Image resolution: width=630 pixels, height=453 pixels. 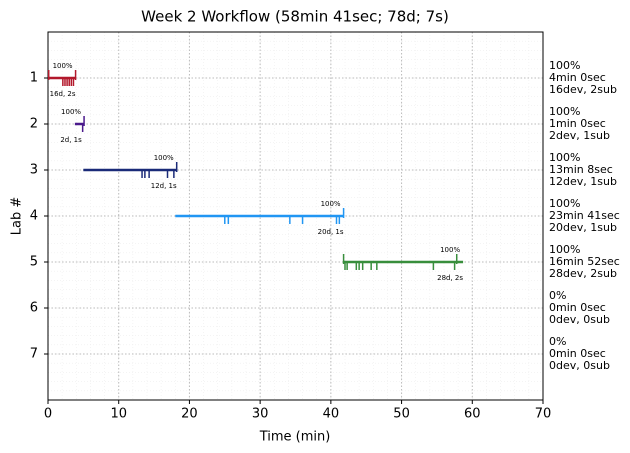 What do you see at coordinates (295, 437) in the screenshot?
I see `x-axis-label: Time (min)` at bounding box center [295, 437].